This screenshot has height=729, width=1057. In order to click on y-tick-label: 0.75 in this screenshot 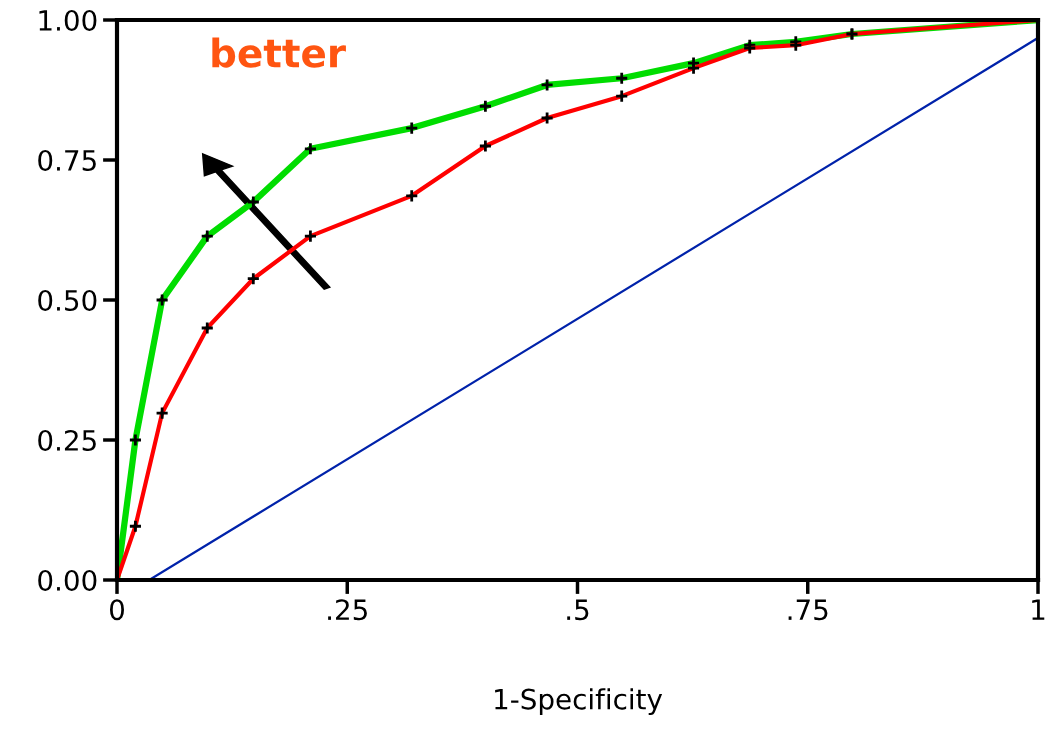, I will do `click(67, 160)`.